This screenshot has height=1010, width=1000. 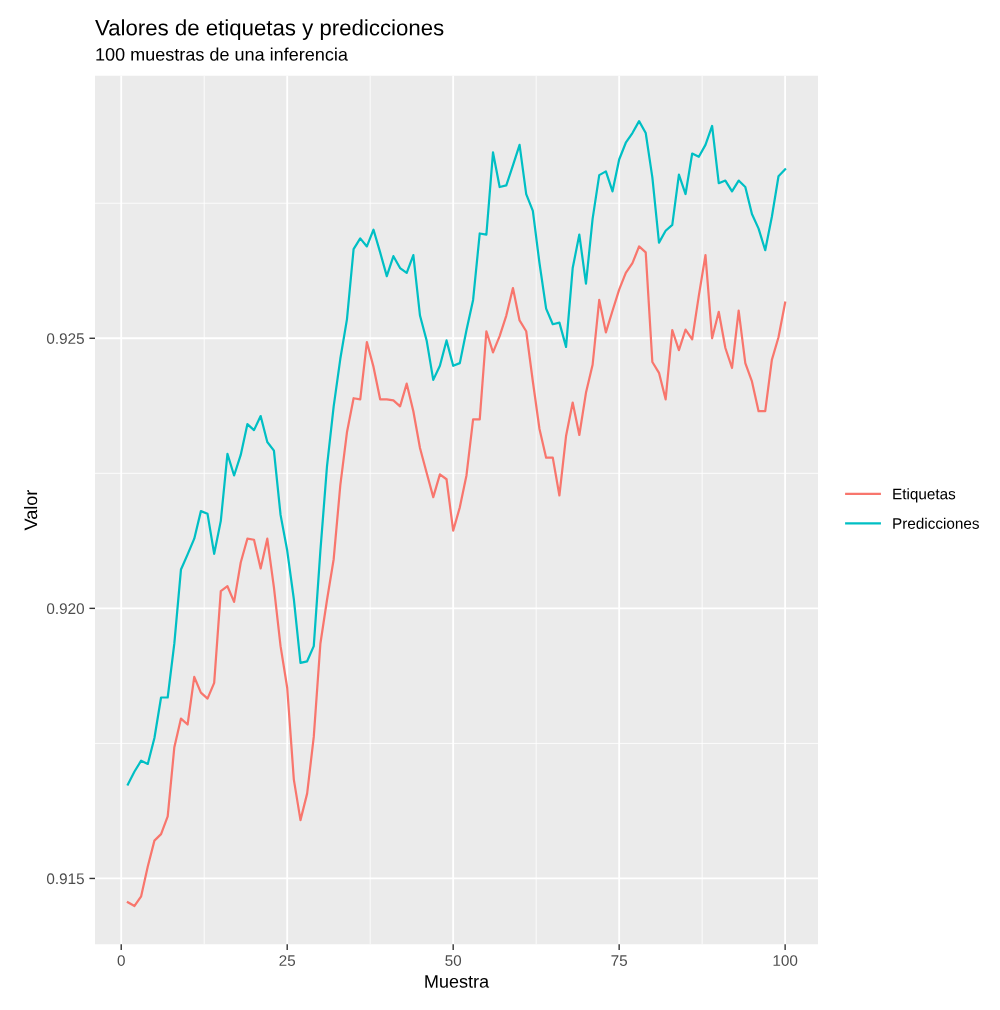 I want to click on legend-label: Predicciones, so click(x=936, y=523).